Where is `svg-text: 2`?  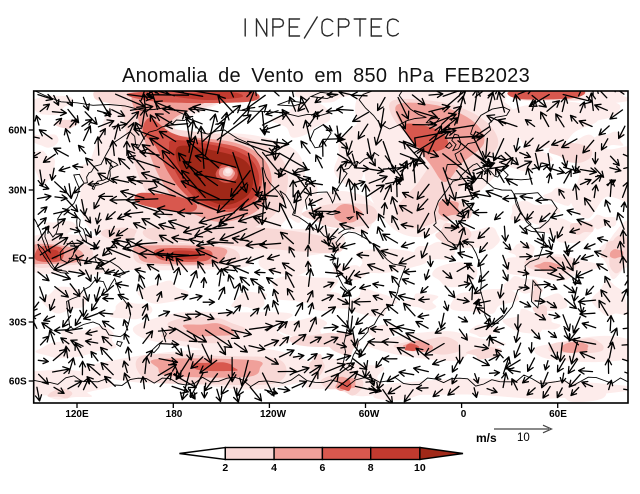
svg-text: 2 is located at coordinates (225, 468).